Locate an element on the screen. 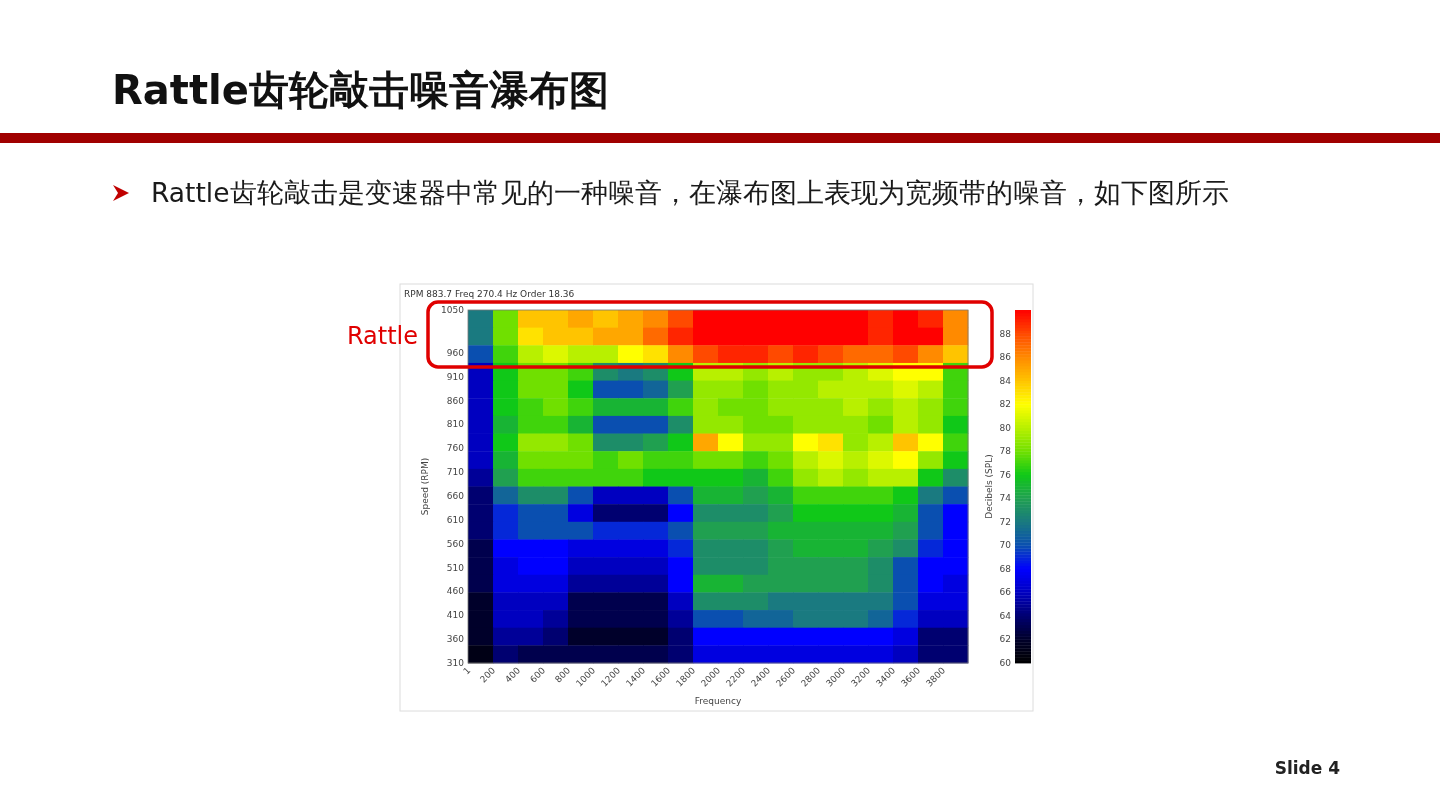  color-bar-label: 68 is located at coordinates (1005, 568).